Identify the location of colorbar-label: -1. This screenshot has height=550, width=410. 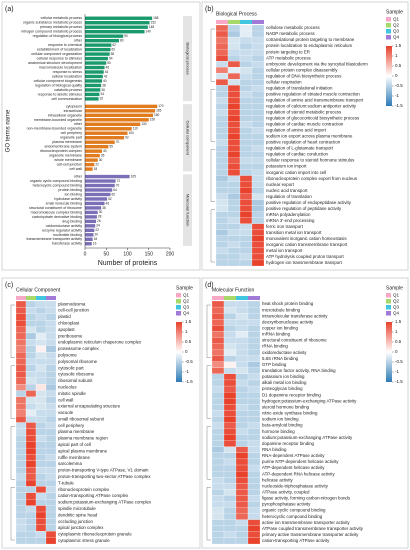
(187, 371).